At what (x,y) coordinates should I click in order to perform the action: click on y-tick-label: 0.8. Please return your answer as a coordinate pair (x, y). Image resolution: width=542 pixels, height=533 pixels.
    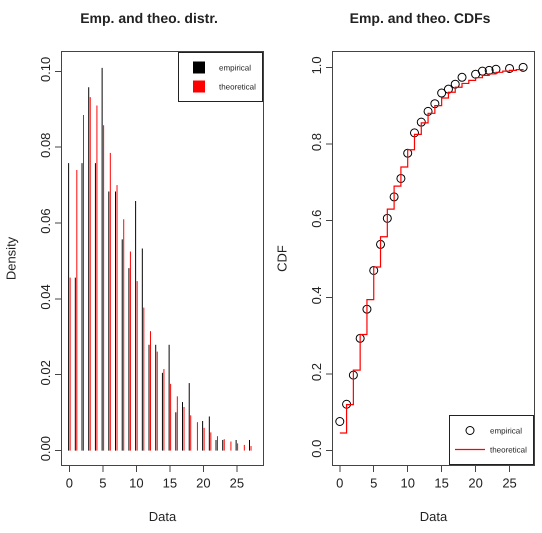
    Looking at the image, I should click on (316, 142).